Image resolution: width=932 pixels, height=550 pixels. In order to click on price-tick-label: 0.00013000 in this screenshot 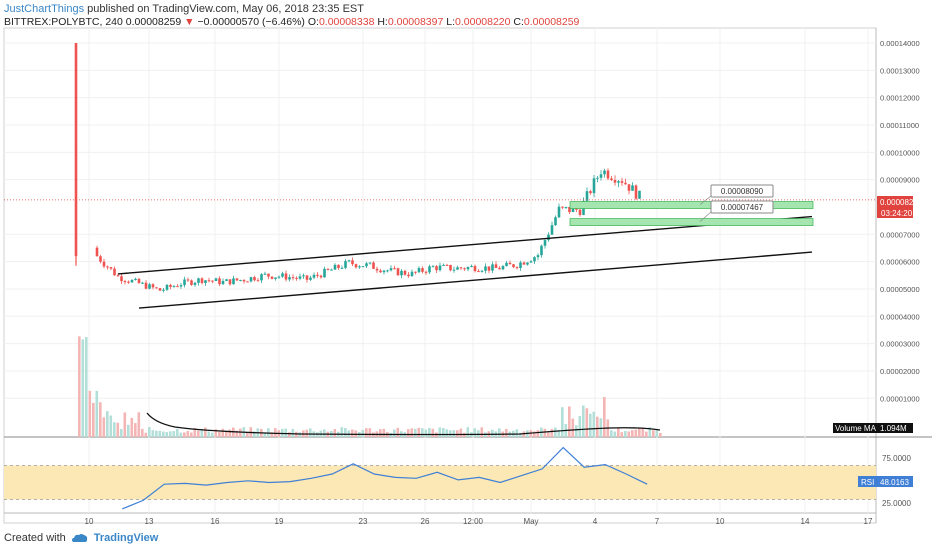, I will do `click(900, 70)`.